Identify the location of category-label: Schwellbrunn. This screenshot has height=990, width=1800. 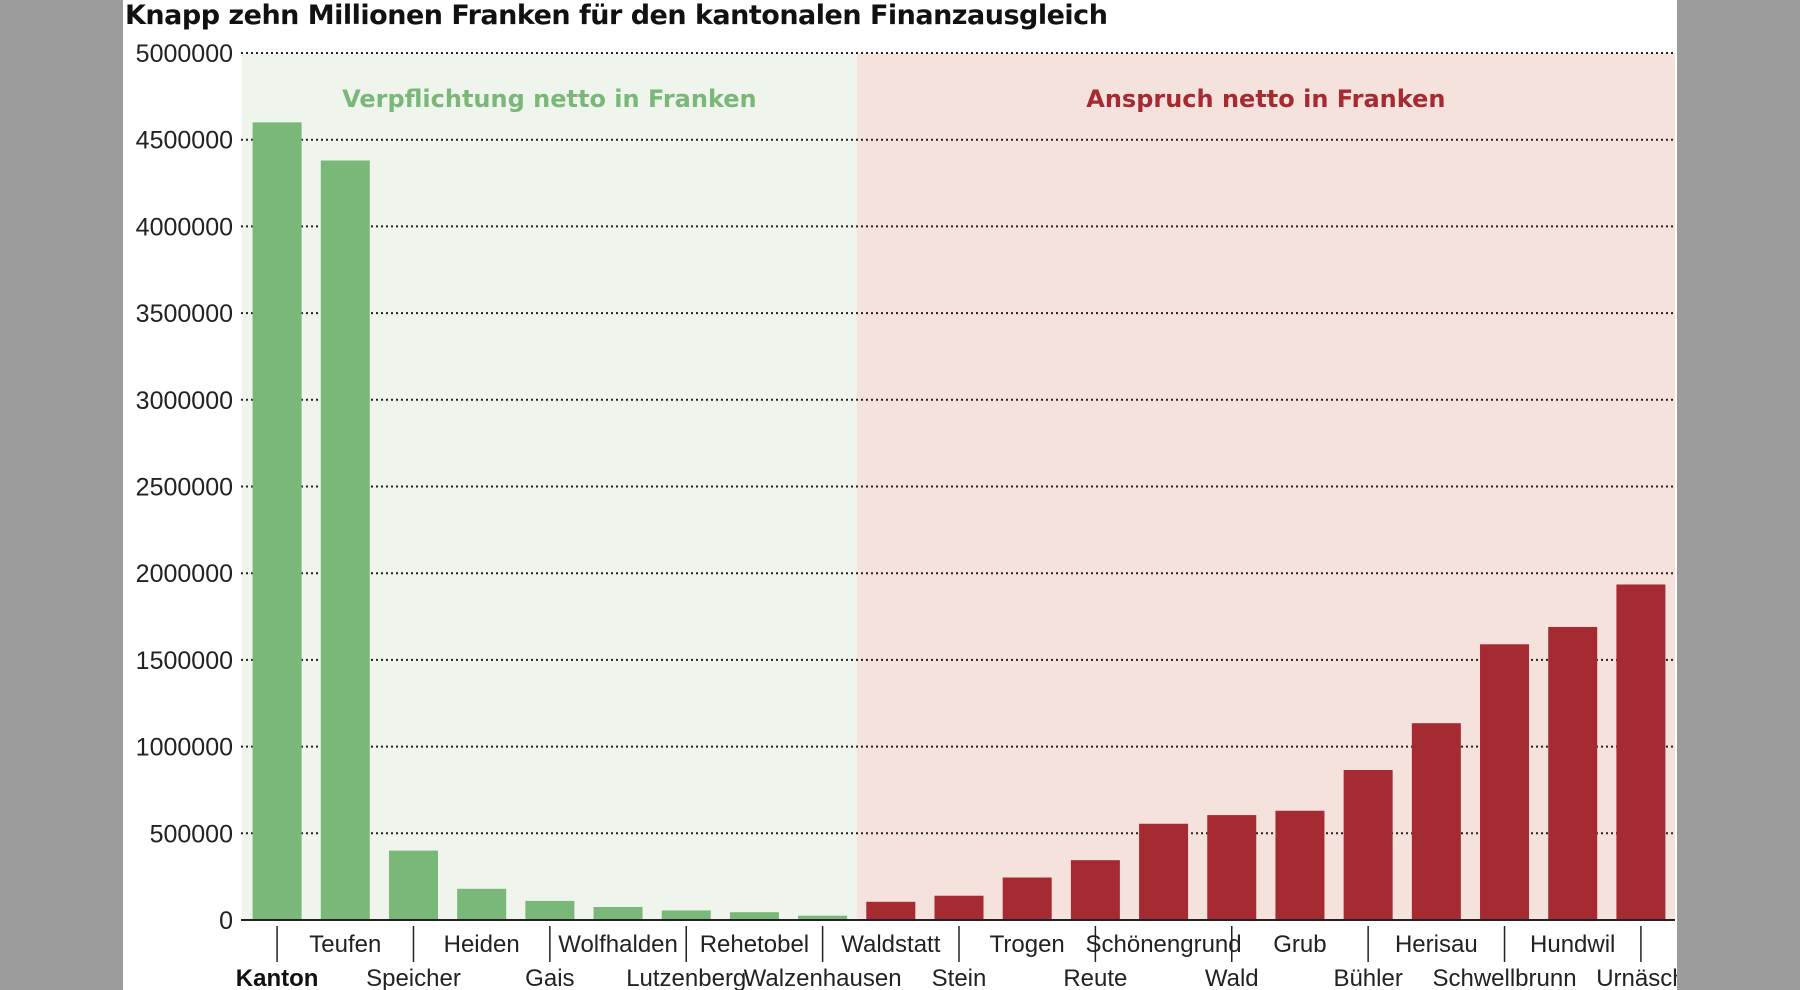
(1504, 977).